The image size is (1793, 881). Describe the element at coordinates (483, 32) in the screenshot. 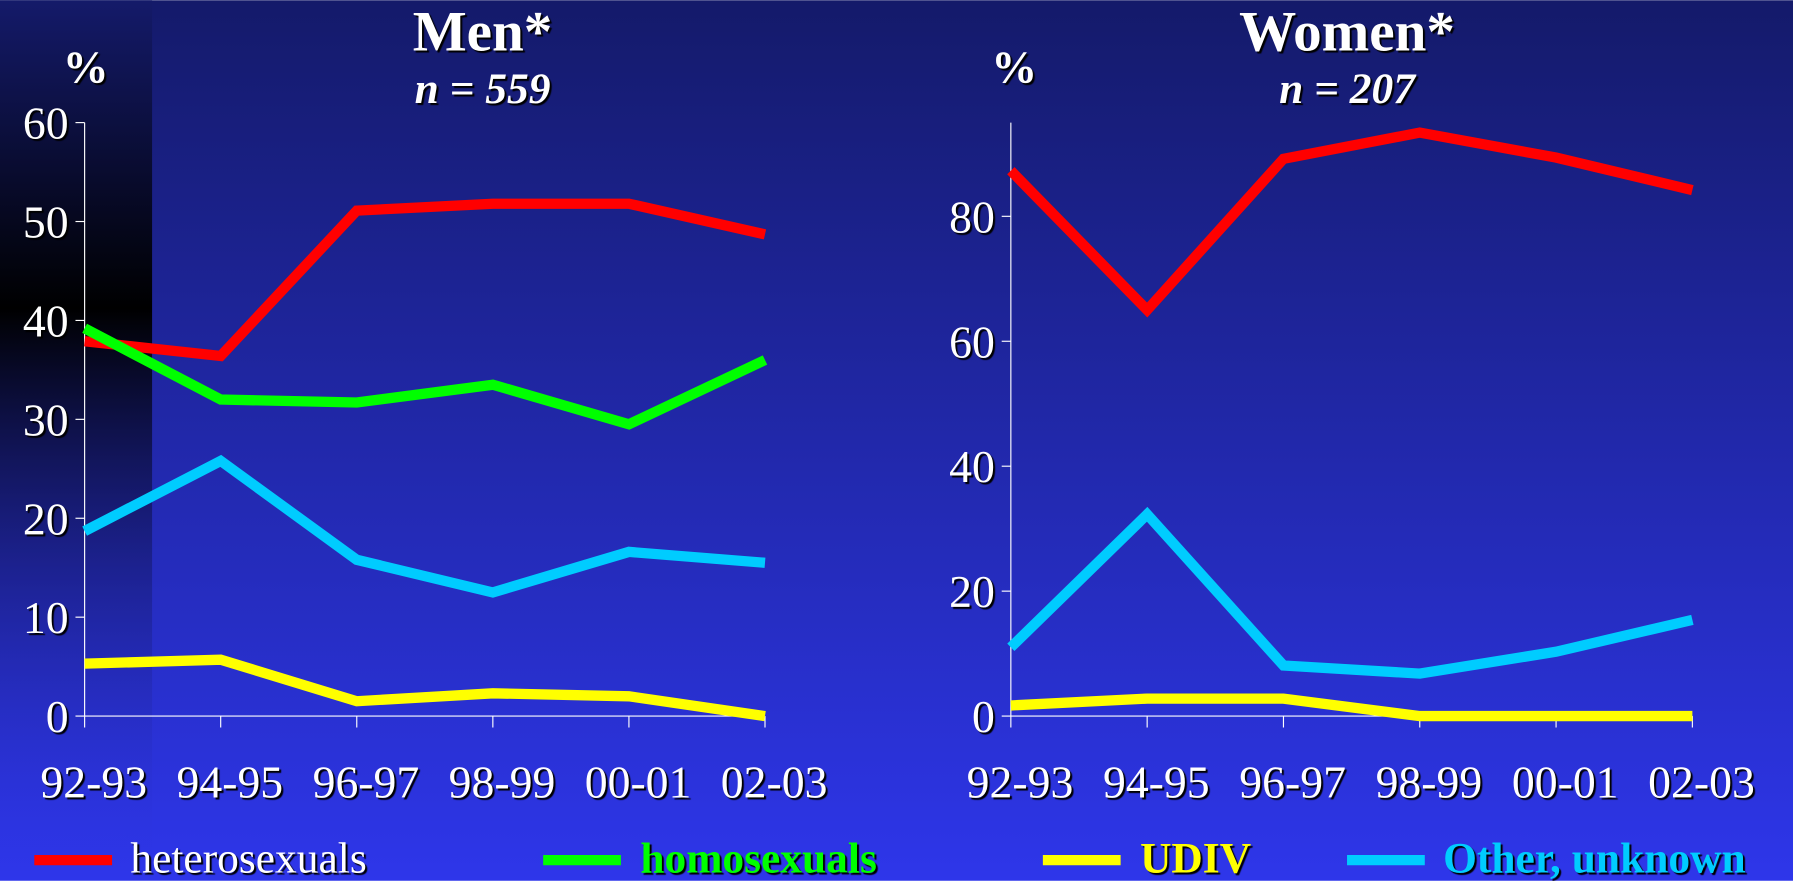

I see `chart-title: Men*` at that location.